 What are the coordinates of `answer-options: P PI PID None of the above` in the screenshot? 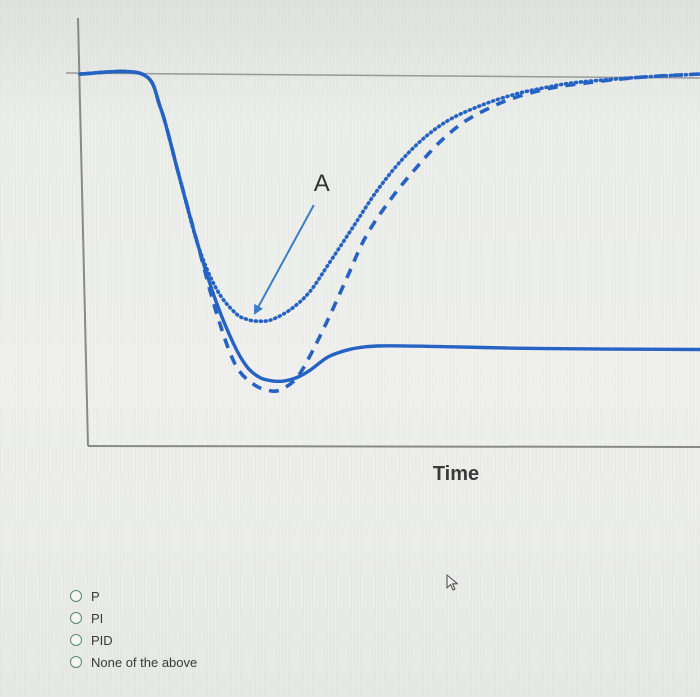 It's located at (220, 629).